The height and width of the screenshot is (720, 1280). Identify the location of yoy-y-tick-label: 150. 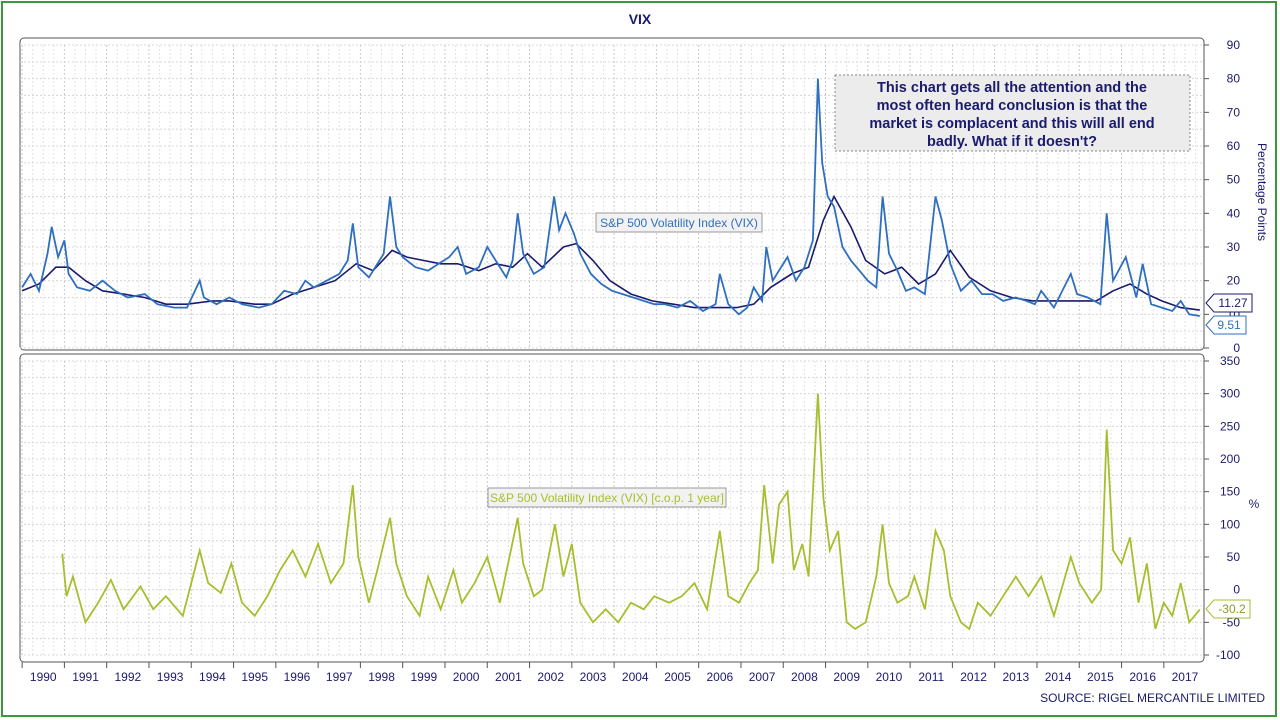
(1230, 492).